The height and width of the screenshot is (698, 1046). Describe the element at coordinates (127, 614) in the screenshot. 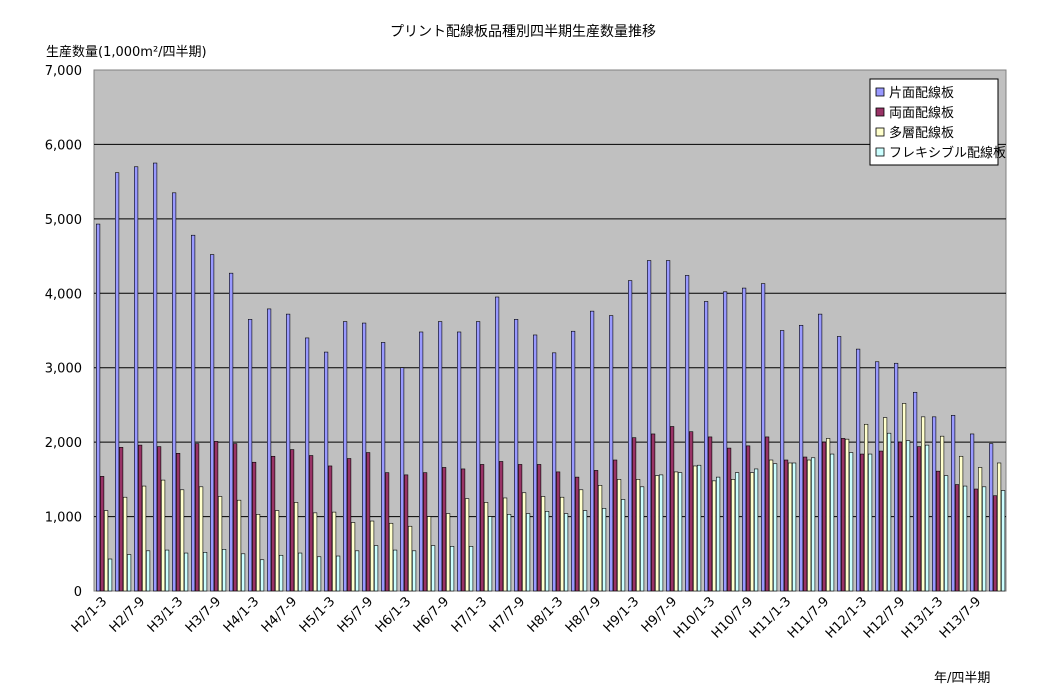

I see `x-tick-label: H2/7-9` at that location.